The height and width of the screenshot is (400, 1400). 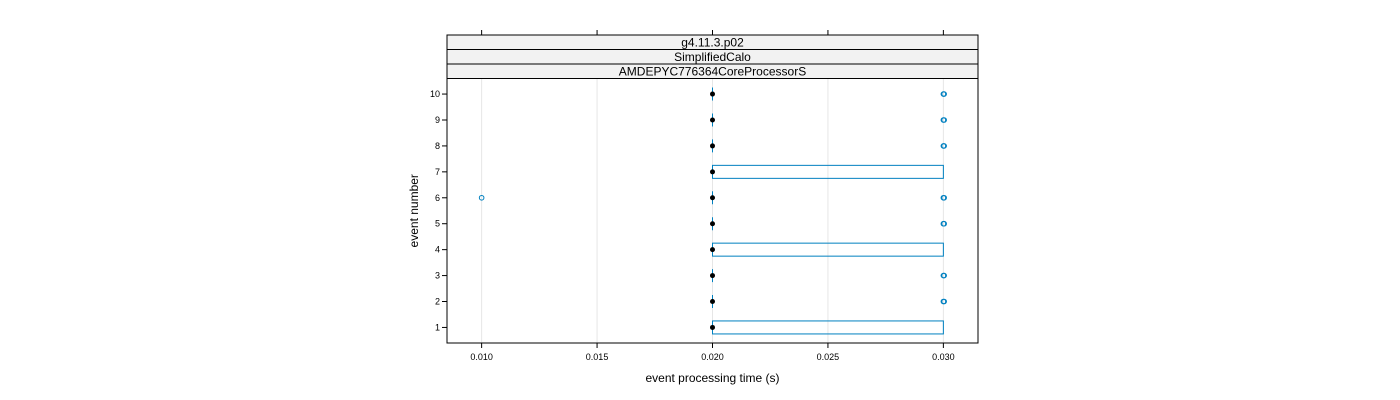 I want to click on y-axis-title: event number, so click(x=414, y=210).